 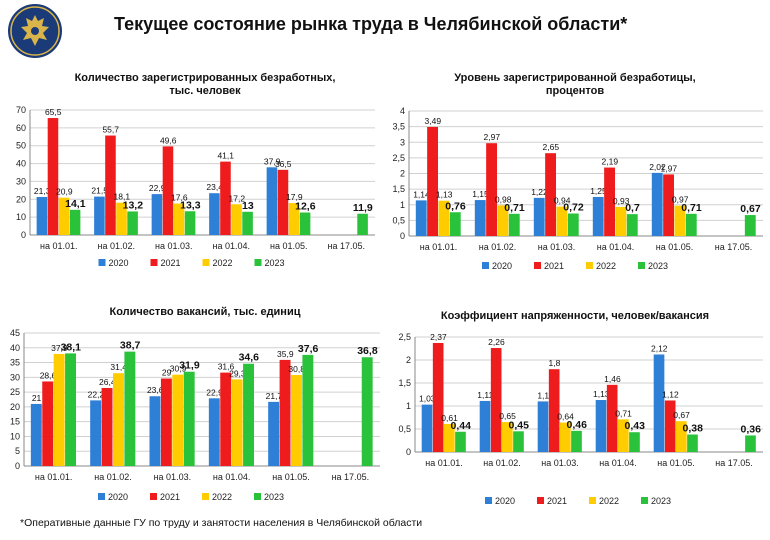 I want to click on data-label: 34,6, so click(x=249, y=358).